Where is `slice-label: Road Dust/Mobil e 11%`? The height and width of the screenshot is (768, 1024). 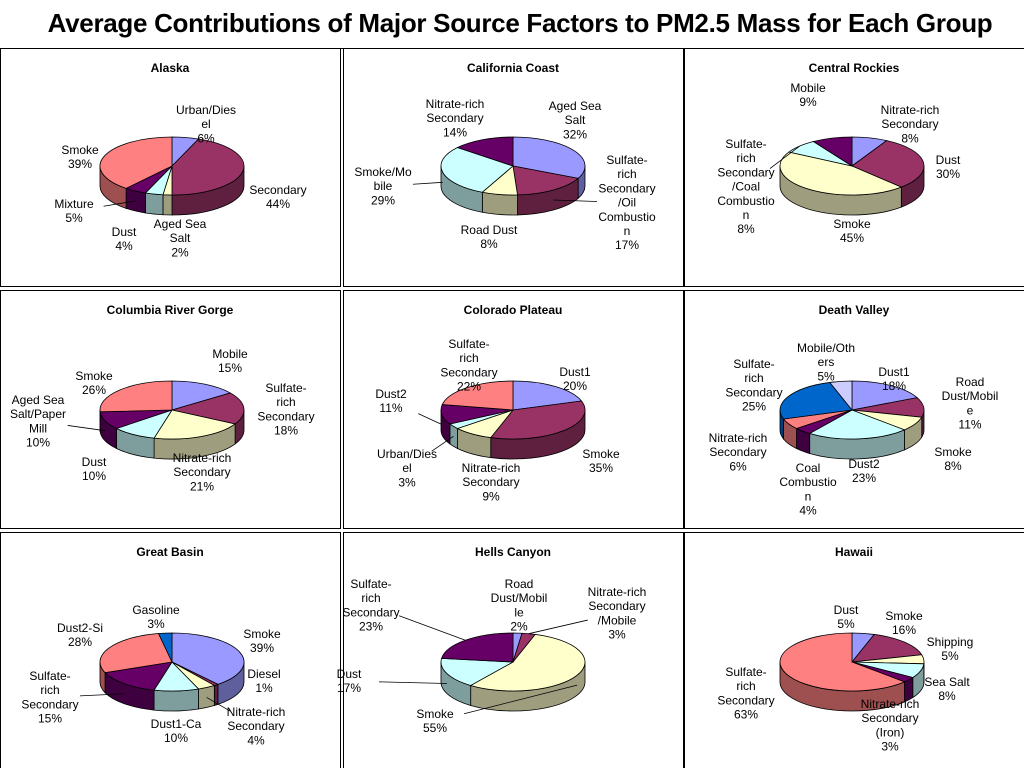 slice-label: Road Dust/Mobil e 11% is located at coordinates (970, 403).